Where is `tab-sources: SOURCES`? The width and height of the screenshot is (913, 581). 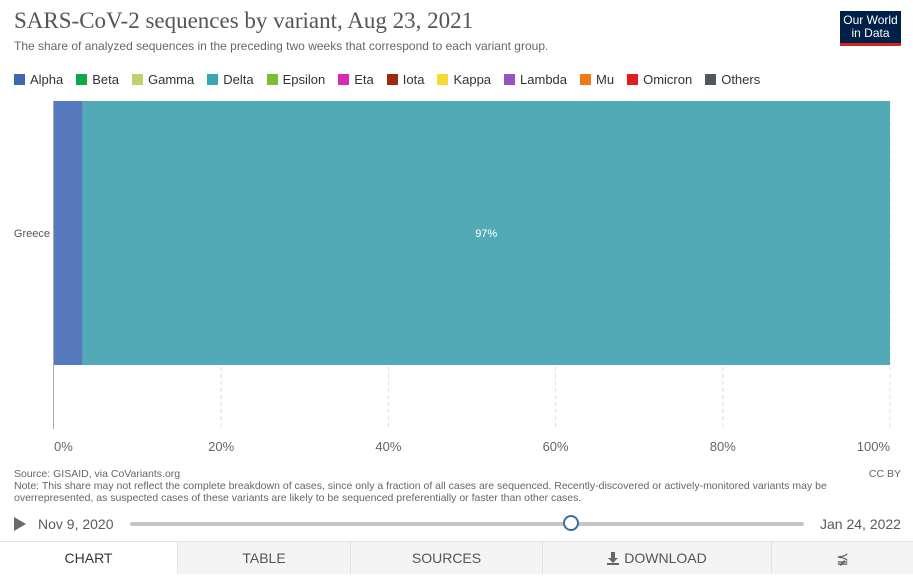
tab-sources: SOURCES is located at coordinates (446, 558).